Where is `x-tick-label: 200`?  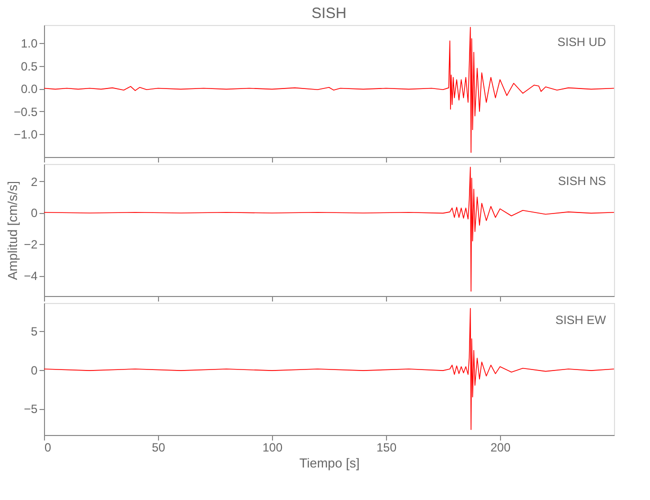 x-tick-label: 200 is located at coordinates (500, 447).